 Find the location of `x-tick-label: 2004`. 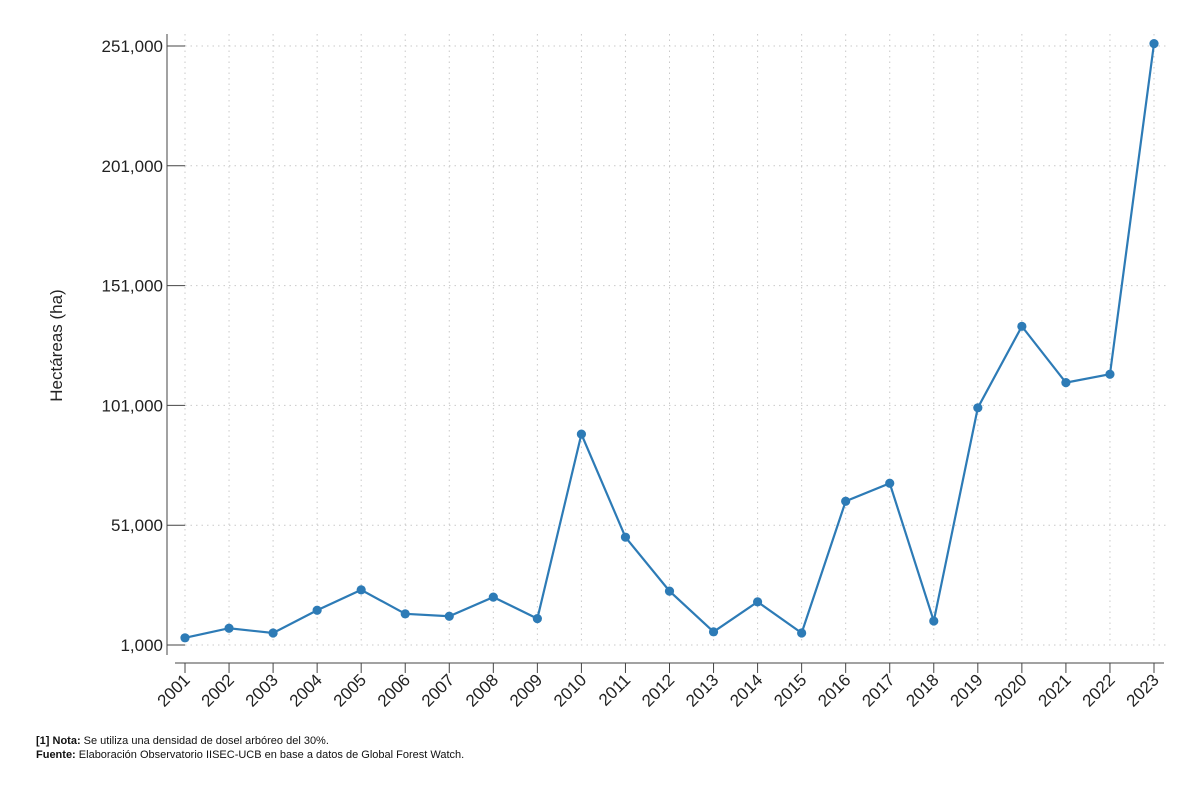

x-tick-label: 2004 is located at coordinates (306, 690).